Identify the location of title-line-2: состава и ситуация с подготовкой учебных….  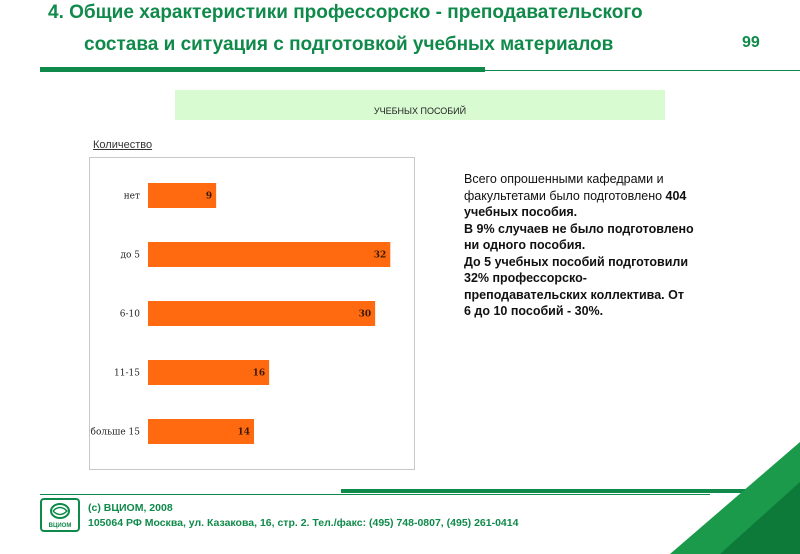
(349, 44).